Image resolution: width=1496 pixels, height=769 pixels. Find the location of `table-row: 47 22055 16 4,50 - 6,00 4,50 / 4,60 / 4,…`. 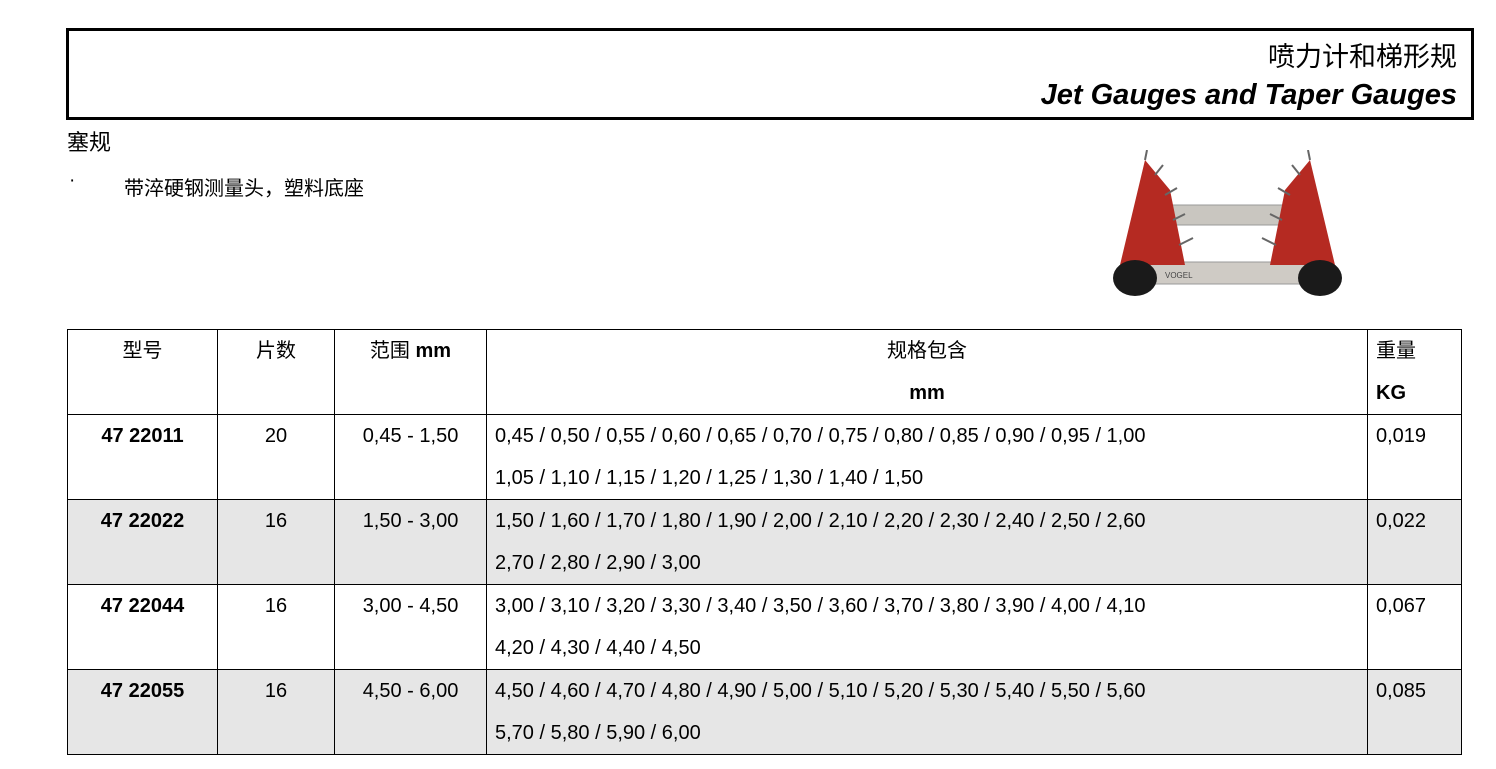

table-row: 47 22055 16 4,50 - 6,00 4,50 / 4,60 / 4,… is located at coordinates (764, 712).